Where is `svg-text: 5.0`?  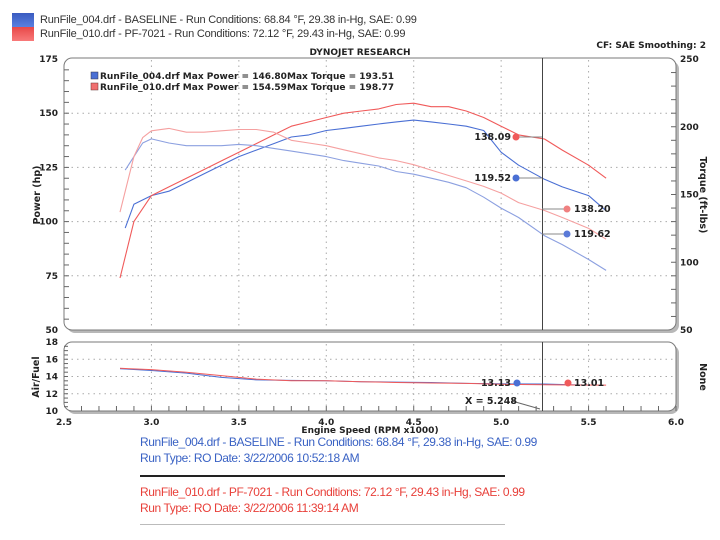 svg-text: 5.0 is located at coordinates (501, 423).